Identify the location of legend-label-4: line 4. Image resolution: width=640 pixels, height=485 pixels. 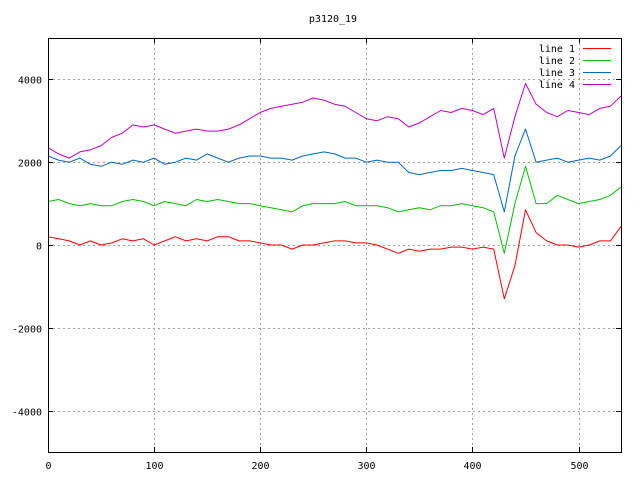
(557, 85).